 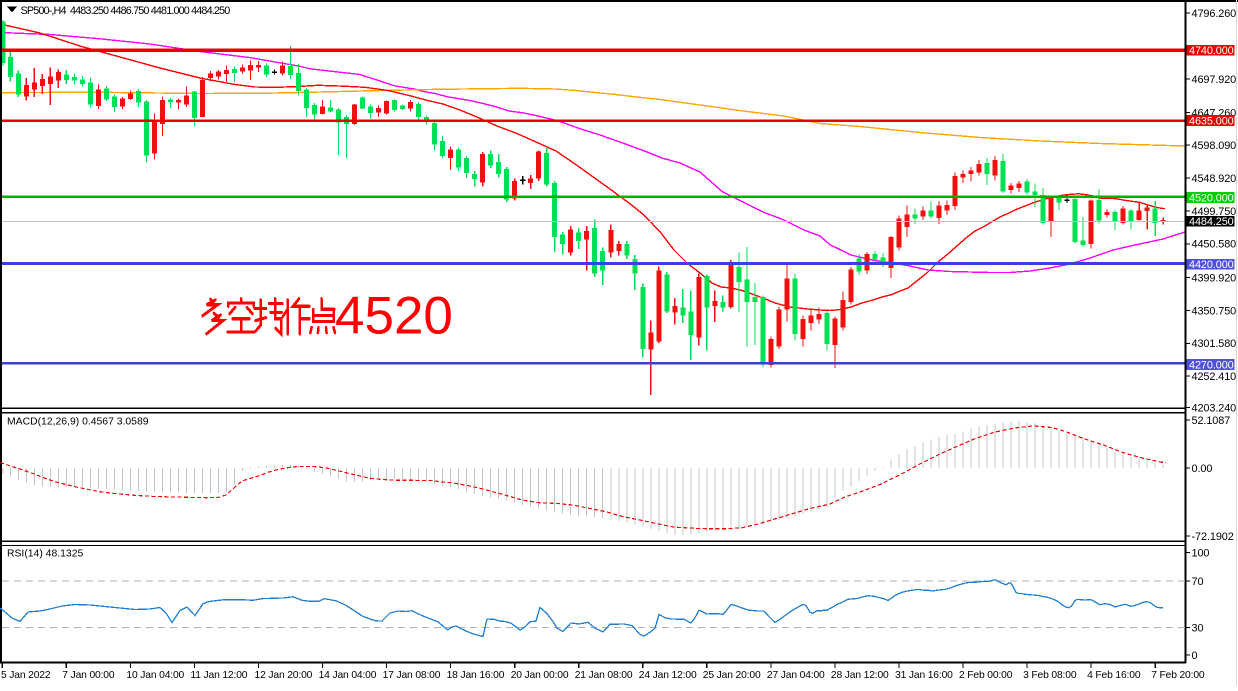 I want to click on svg-text: 24 Jan 12:00, so click(x=668, y=675).